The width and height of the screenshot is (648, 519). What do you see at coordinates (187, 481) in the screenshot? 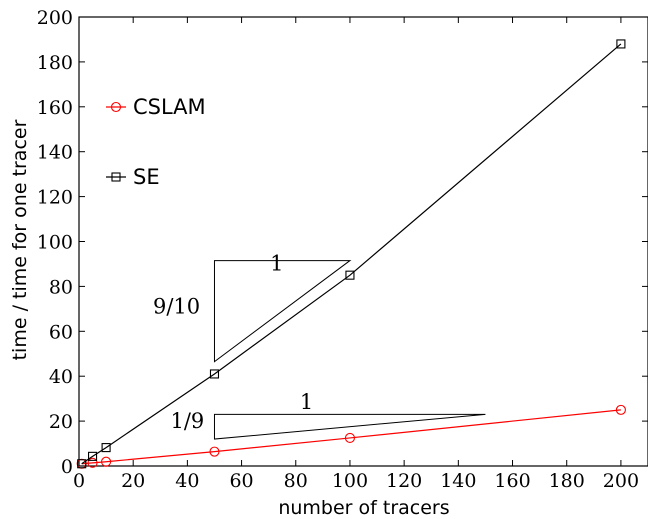
I see `x-tick-label: 40` at bounding box center [187, 481].